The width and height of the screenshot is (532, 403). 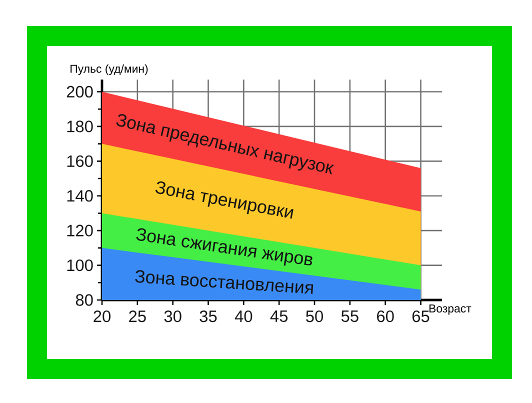 What do you see at coordinates (80, 126) in the screenshot?
I see `y-tick-label: 180` at bounding box center [80, 126].